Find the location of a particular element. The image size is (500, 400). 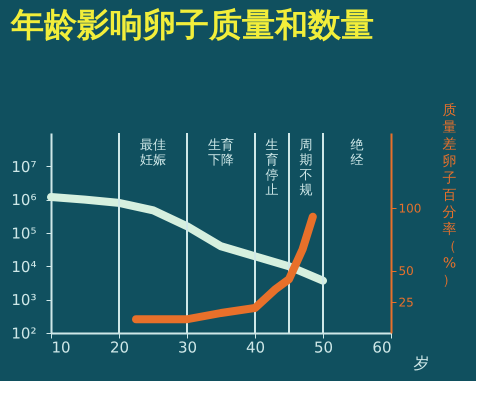

y-tick-label: 10² is located at coordinates (23, 333).